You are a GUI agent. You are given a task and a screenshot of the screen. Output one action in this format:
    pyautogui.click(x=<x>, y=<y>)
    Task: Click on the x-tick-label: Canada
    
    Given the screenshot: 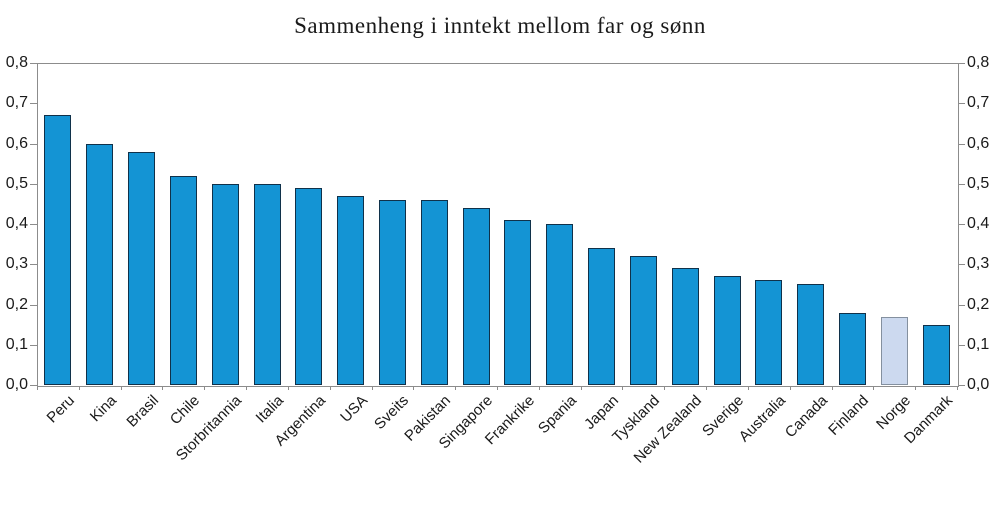 What is the action you would take?
    pyautogui.click(x=806, y=417)
    